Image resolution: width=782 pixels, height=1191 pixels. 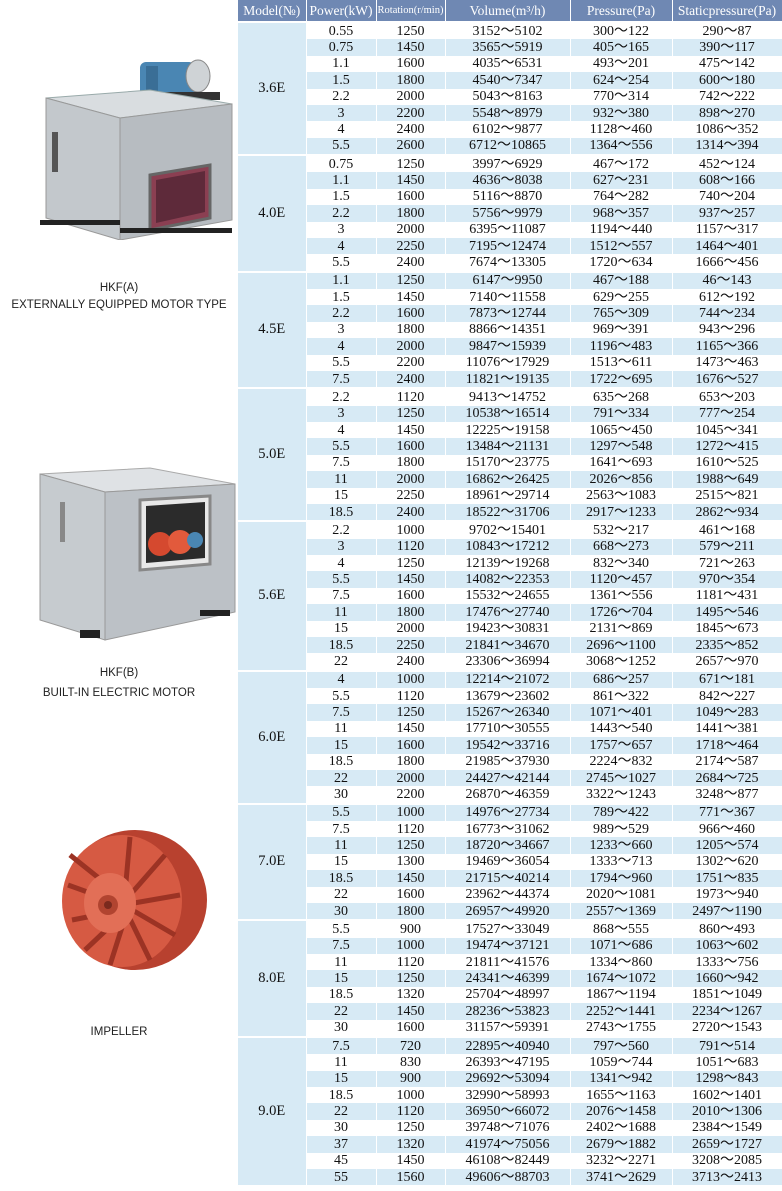 What do you see at coordinates (508, 811) in the screenshot?
I see `volume-cell: 14976～27734` at bounding box center [508, 811].